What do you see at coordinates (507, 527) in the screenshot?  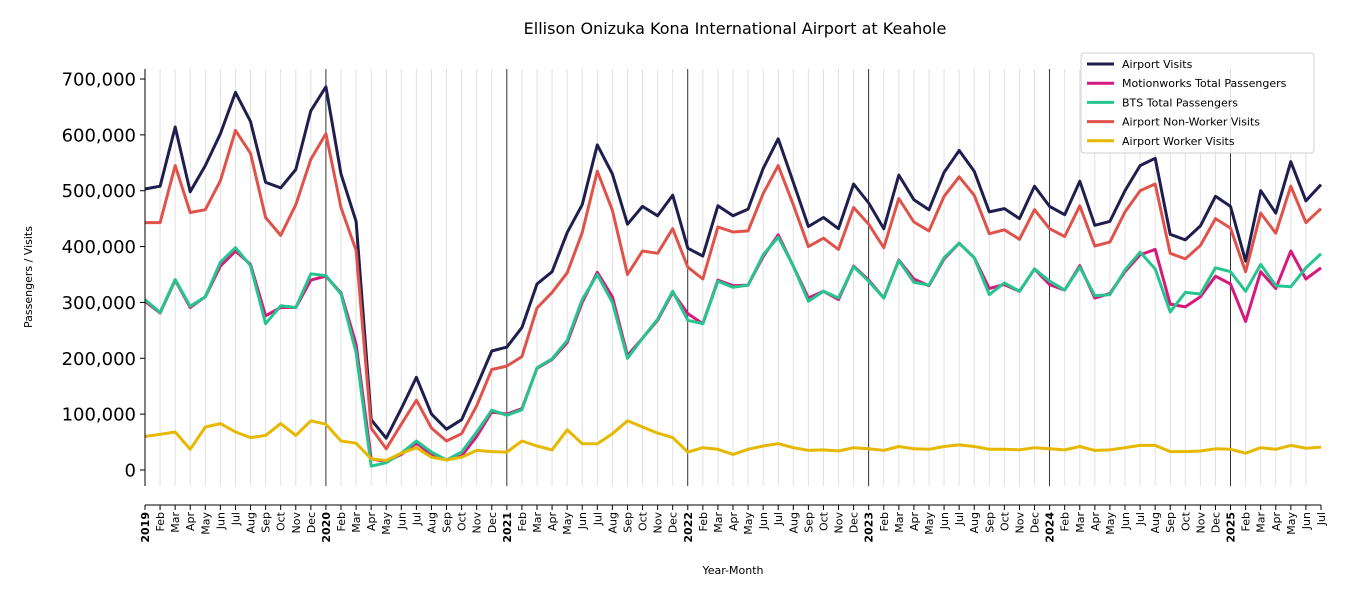 I see `x-tick-label: 2021` at bounding box center [507, 527].